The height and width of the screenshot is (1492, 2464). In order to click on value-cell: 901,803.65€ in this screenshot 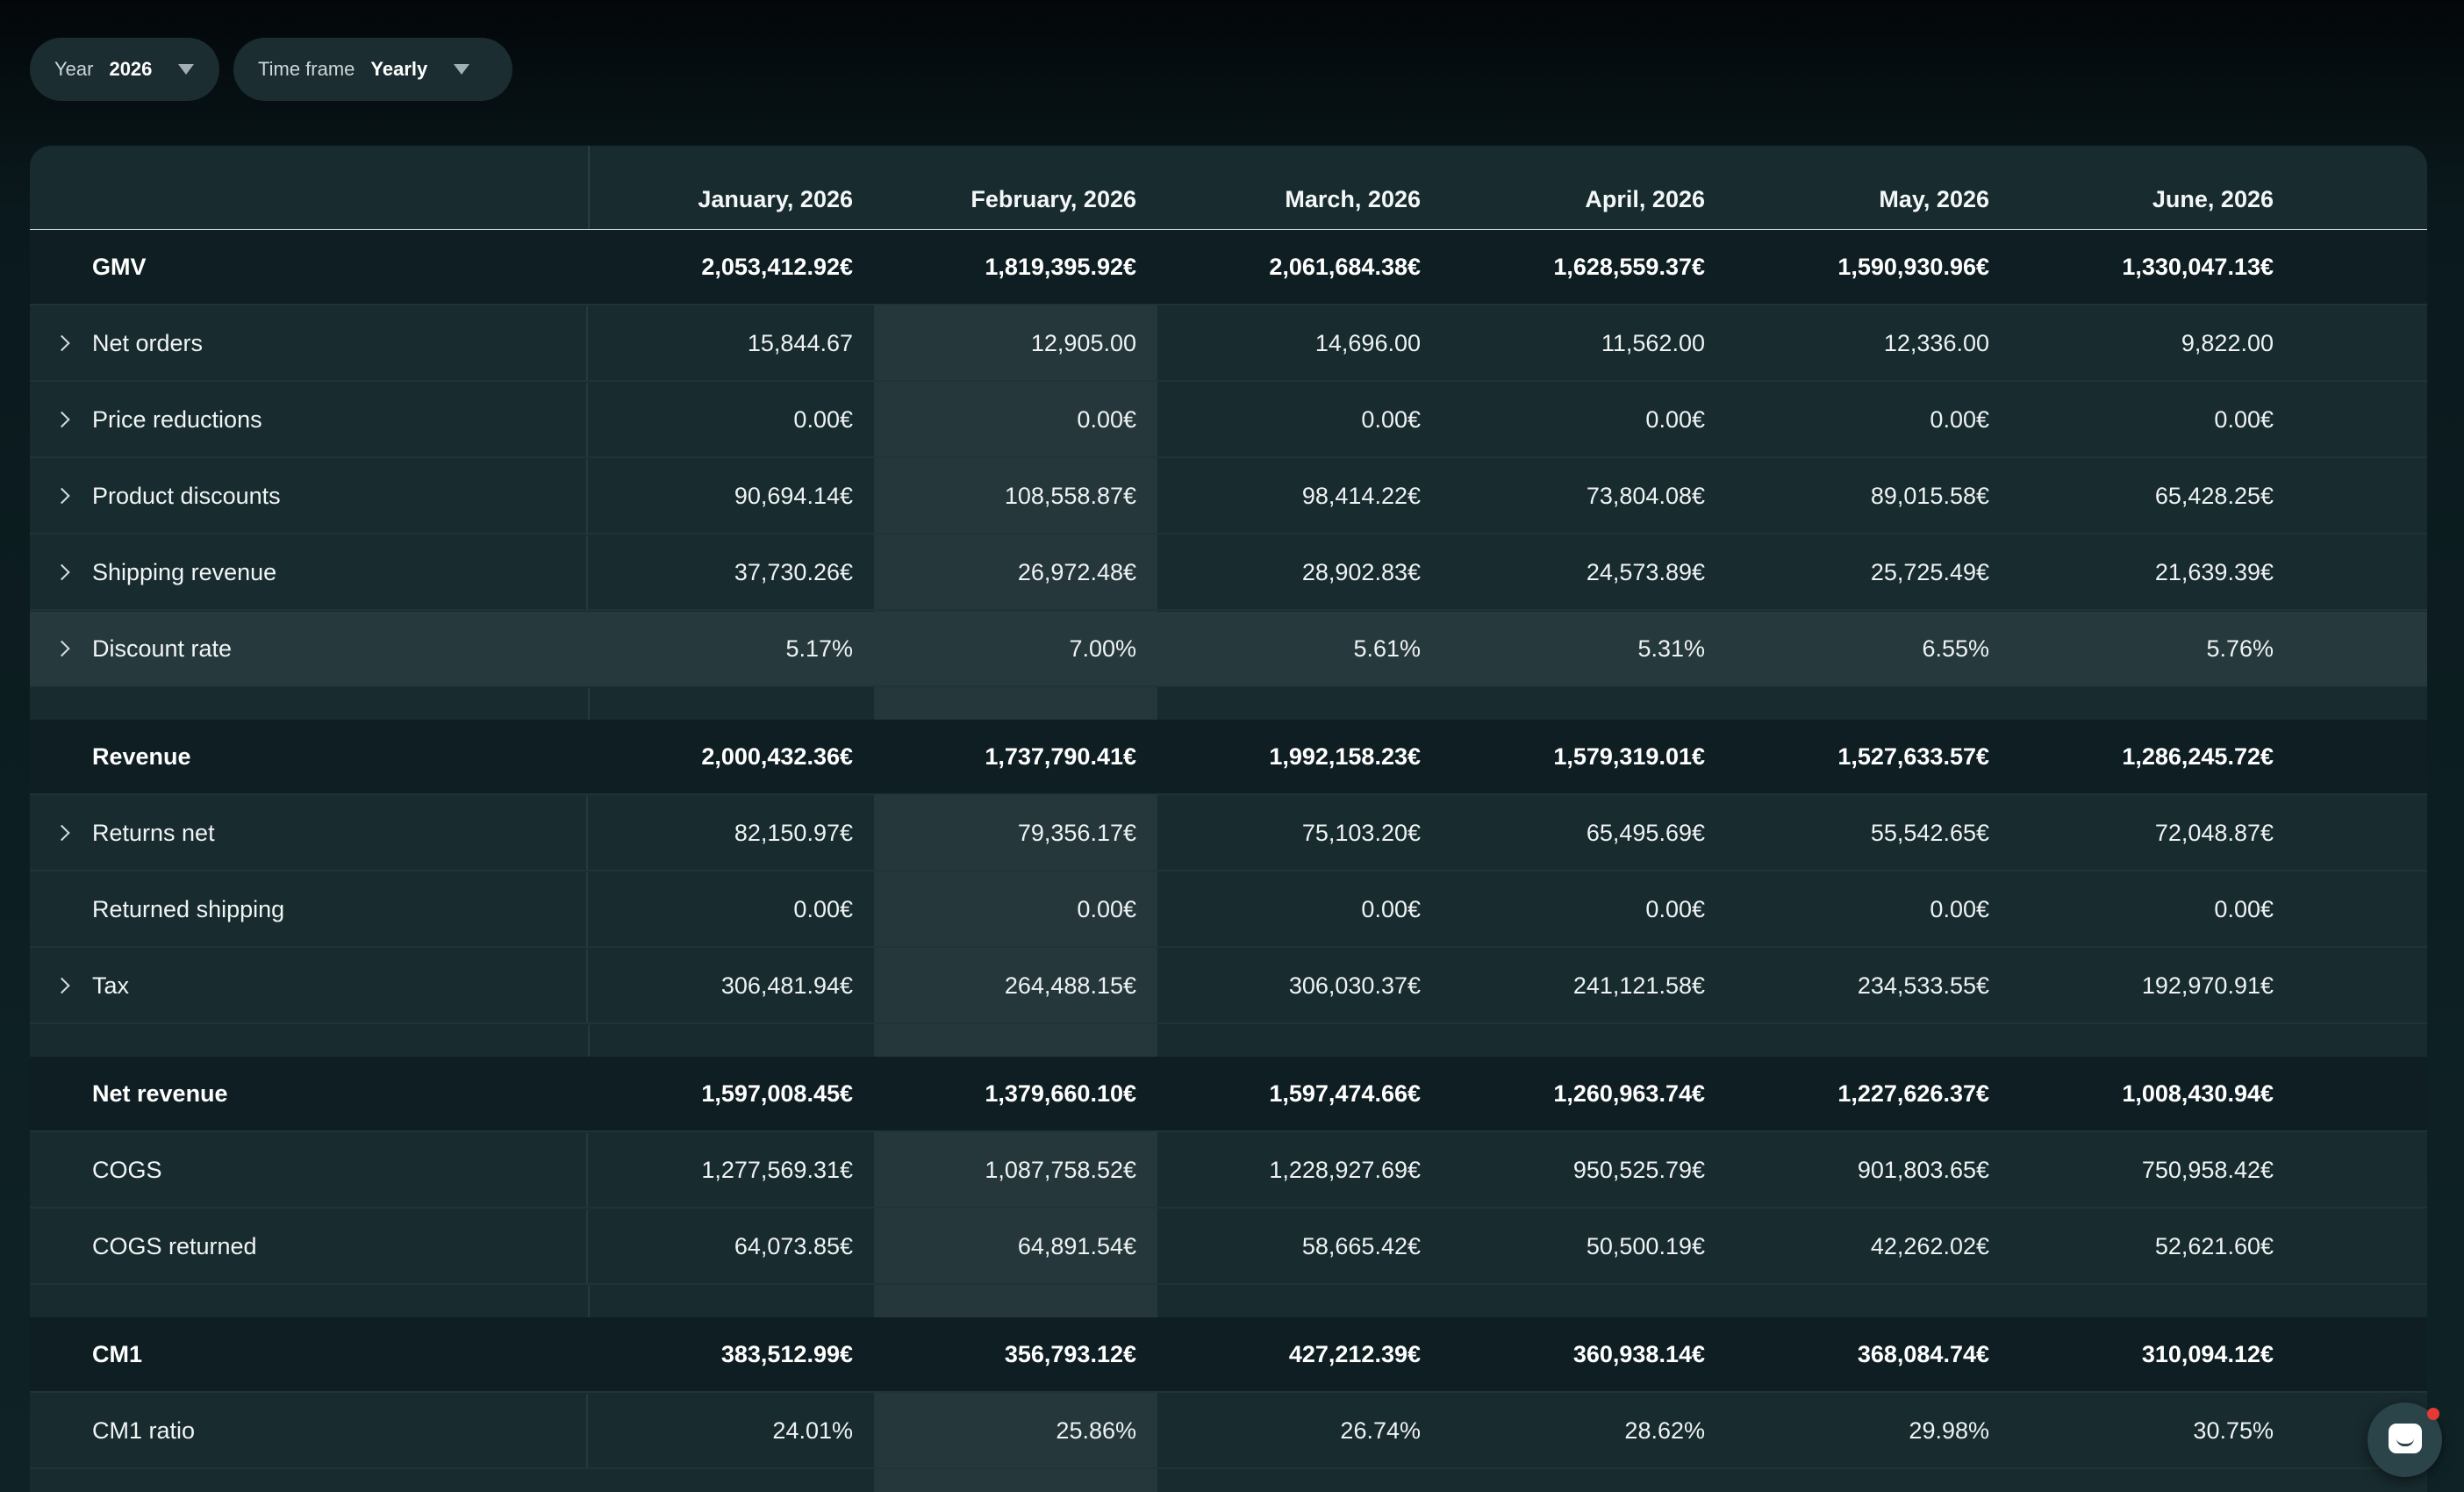, I will do `click(1923, 1170)`.